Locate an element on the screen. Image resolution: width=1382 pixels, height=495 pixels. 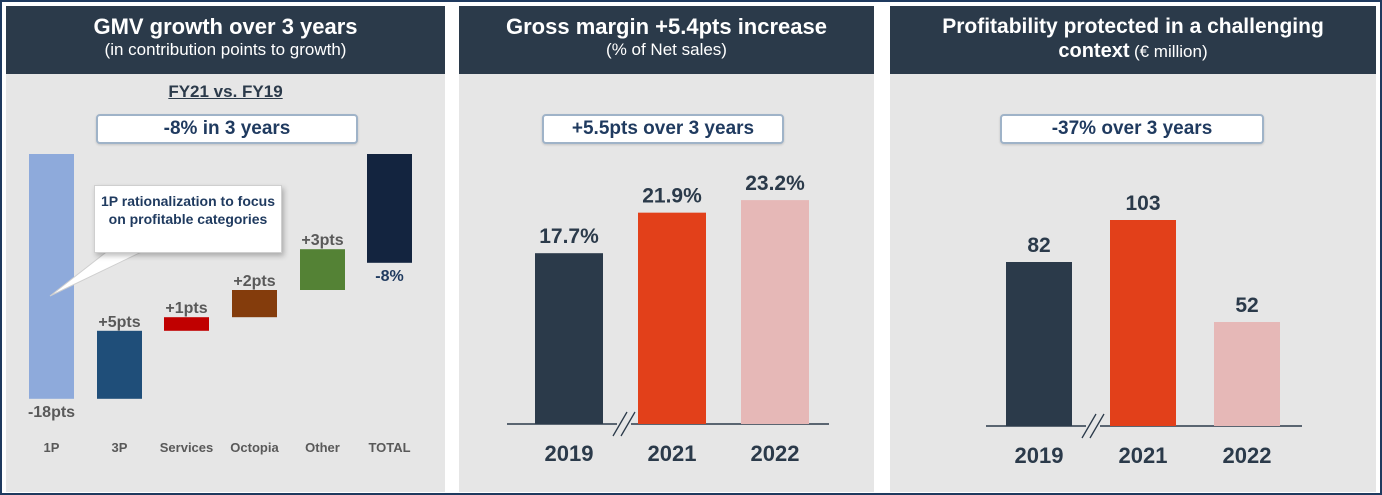
waterfall-value-label: +5pts is located at coordinates (119, 322).